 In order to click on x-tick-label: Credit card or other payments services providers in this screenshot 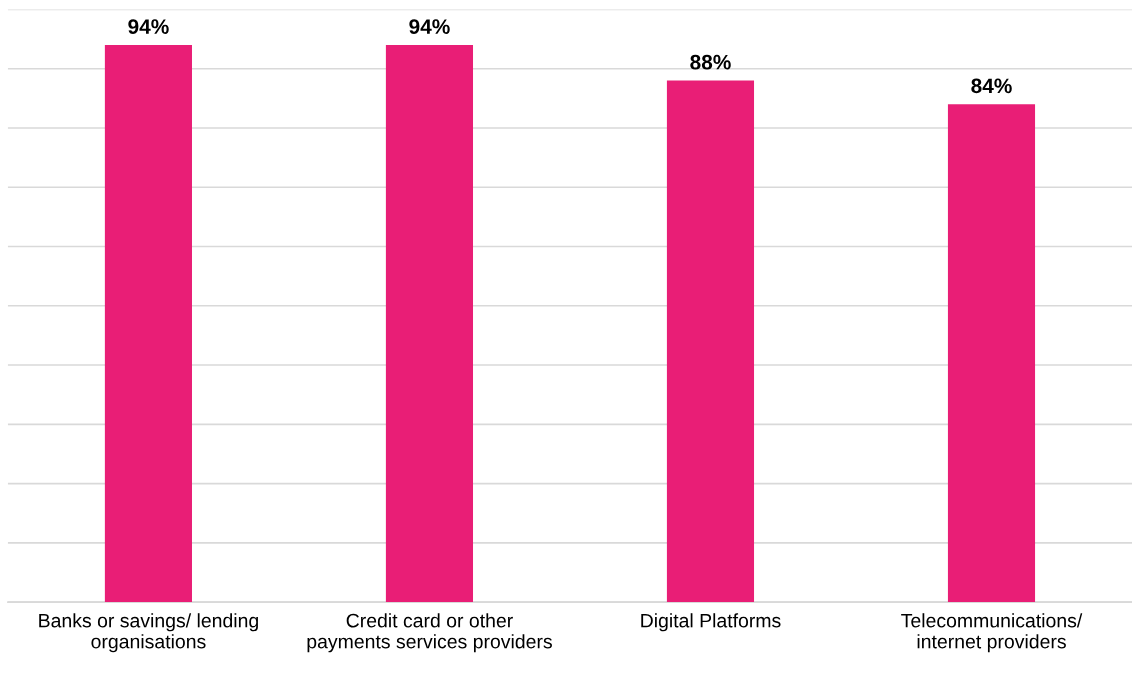, I will do `click(429, 633)`.